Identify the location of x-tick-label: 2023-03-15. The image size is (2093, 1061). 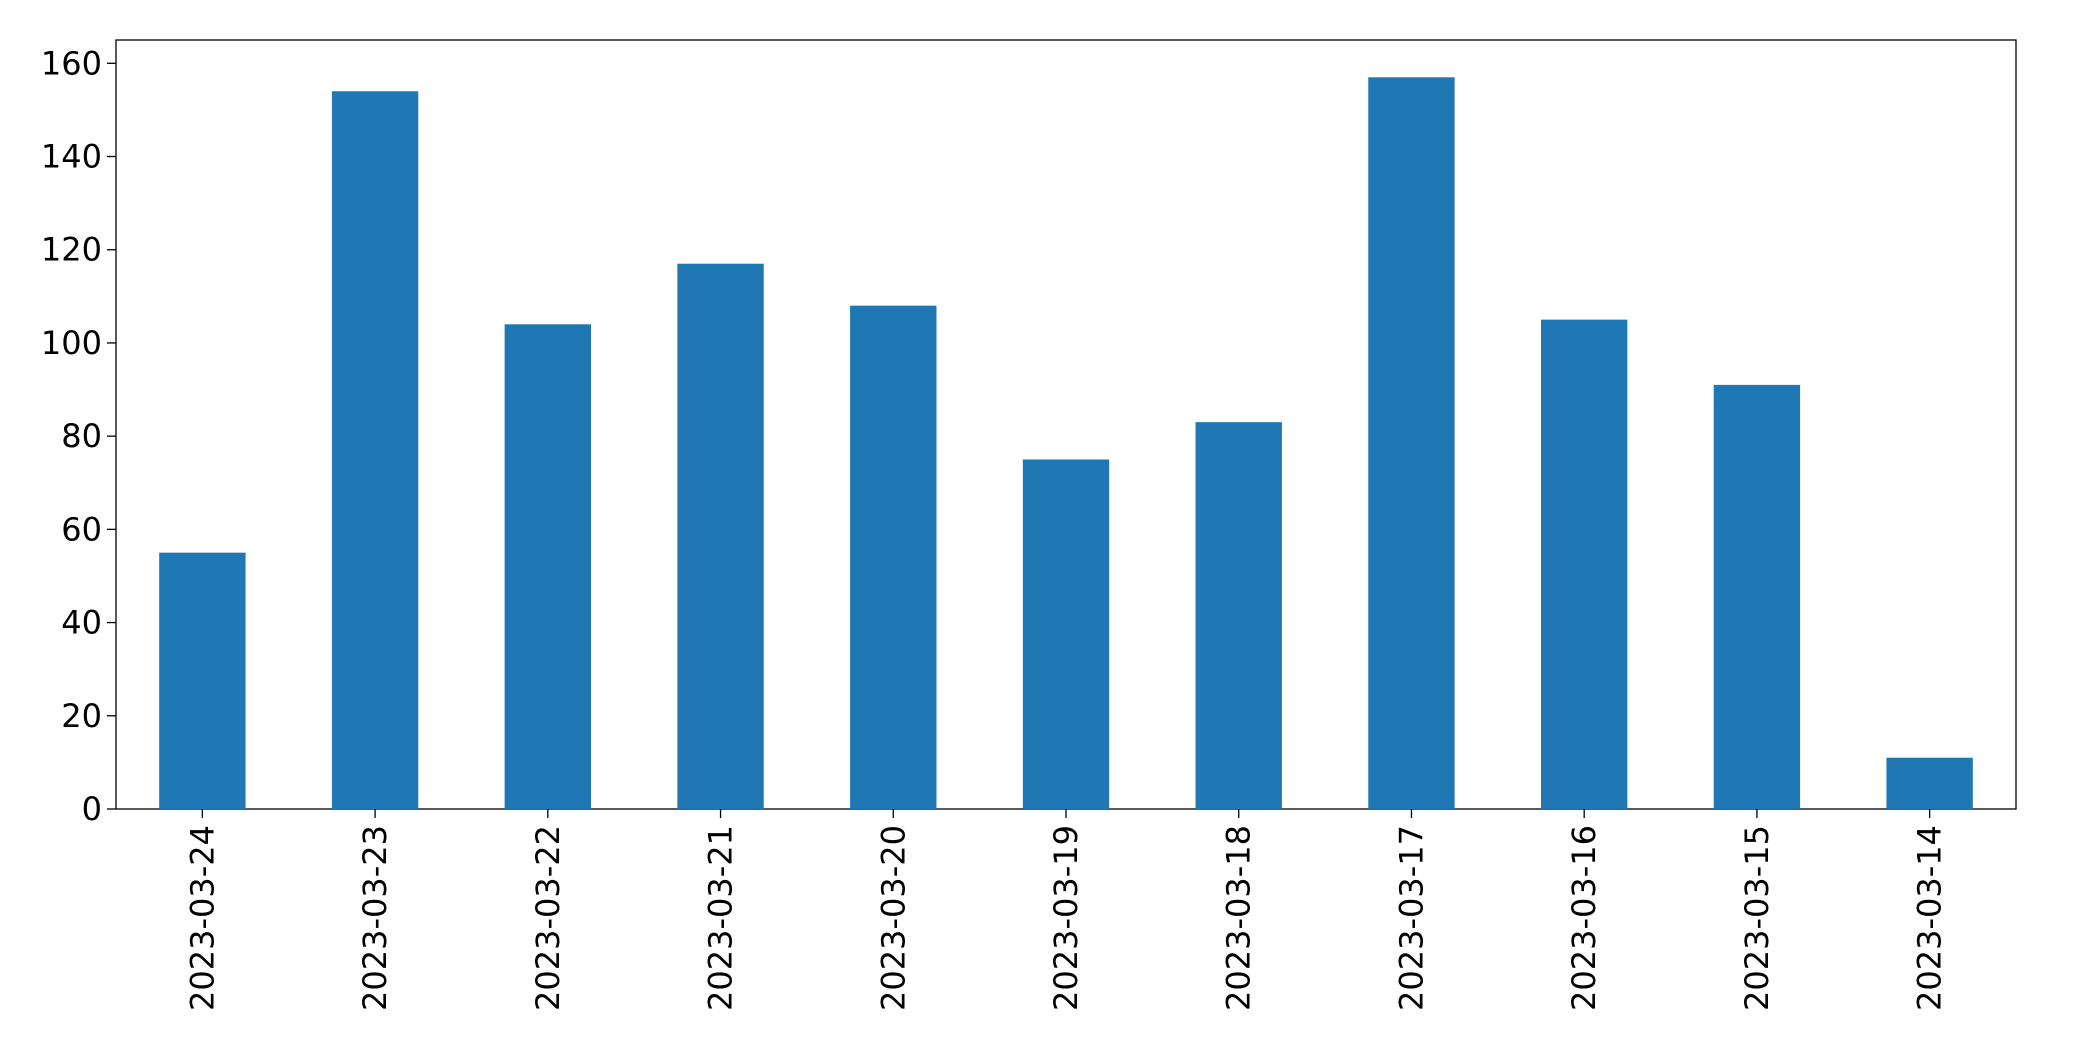
(1757, 918).